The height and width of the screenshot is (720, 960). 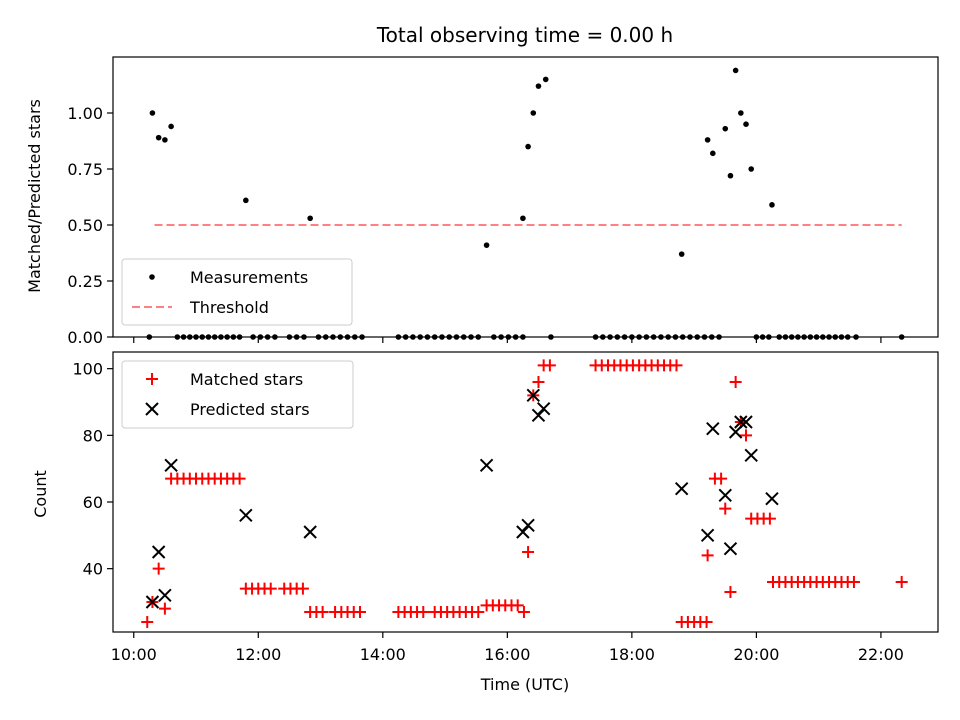 I want to click on top-panel-ylabel: Matched/Predicted stars, so click(x=34, y=196).